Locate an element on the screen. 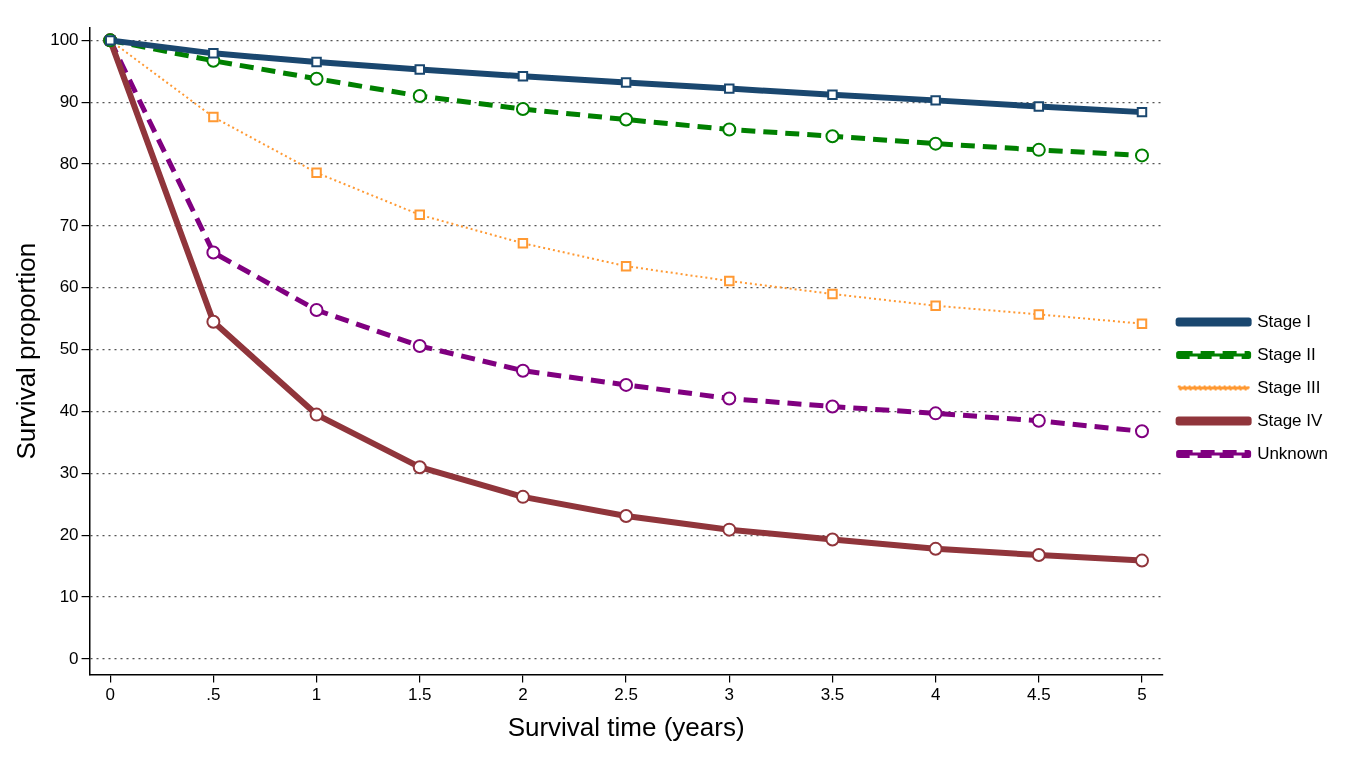  y-tick-label: 20 is located at coordinates (69, 534).